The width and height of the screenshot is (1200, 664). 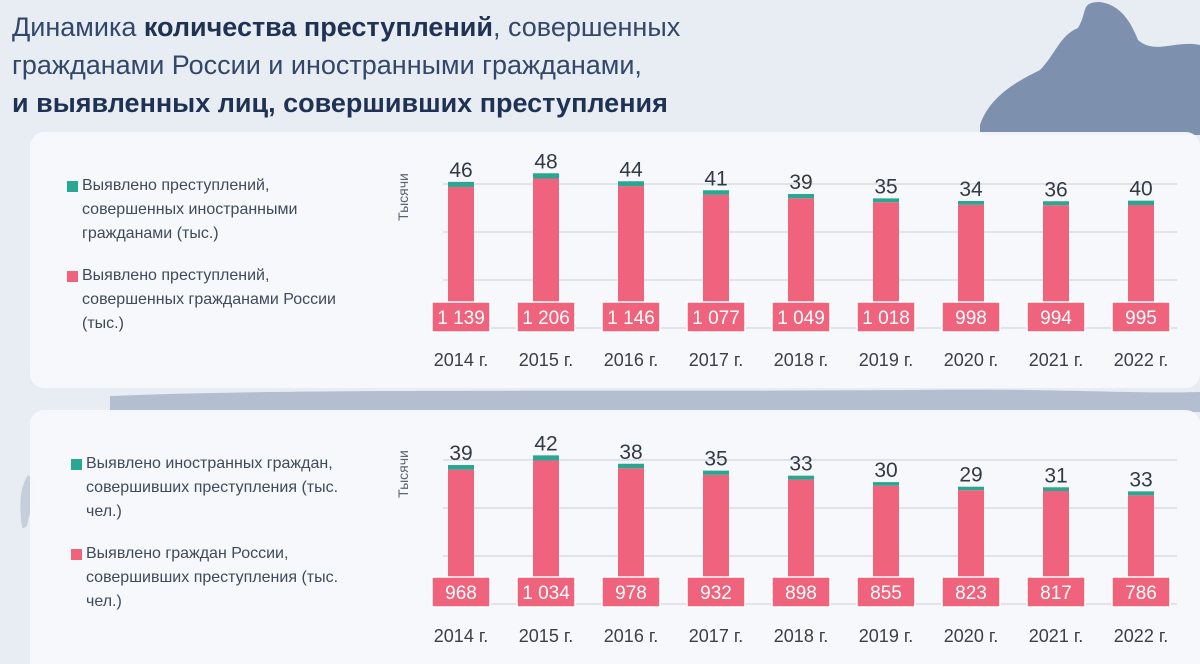 What do you see at coordinates (78, 27) in the screenshot?
I see `title-line1-normal: Динамика` at bounding box center [78, 27].